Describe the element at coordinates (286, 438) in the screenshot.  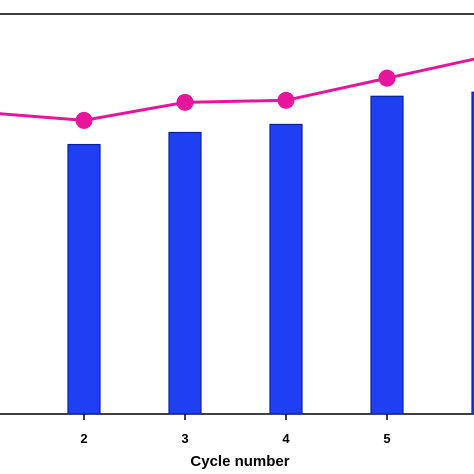
I see `x-tick-label-4: 4` at that location.